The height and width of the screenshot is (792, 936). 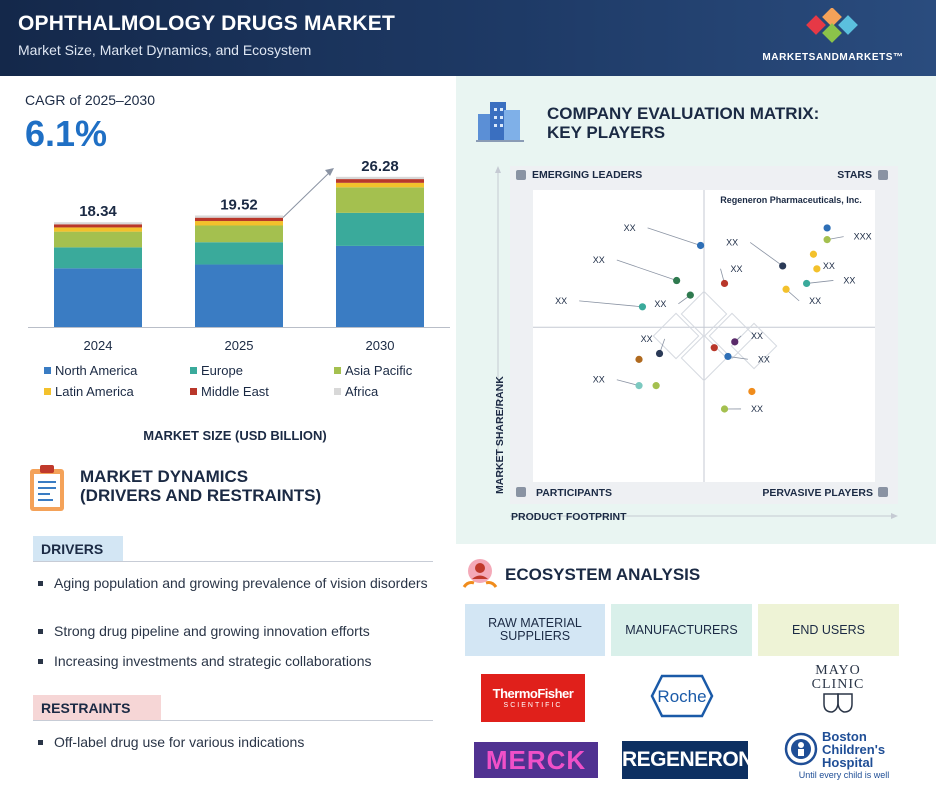 I want to click on legend-label: Latin America, so click(x=94, y=391).